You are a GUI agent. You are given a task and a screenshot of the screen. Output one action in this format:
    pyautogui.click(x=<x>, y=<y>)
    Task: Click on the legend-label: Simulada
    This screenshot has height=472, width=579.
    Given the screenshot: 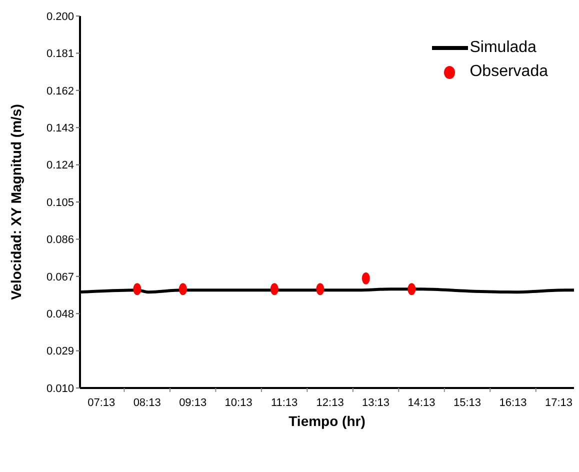 What is the action you would take?
    pyautogui.click(x=503, y=48)
    